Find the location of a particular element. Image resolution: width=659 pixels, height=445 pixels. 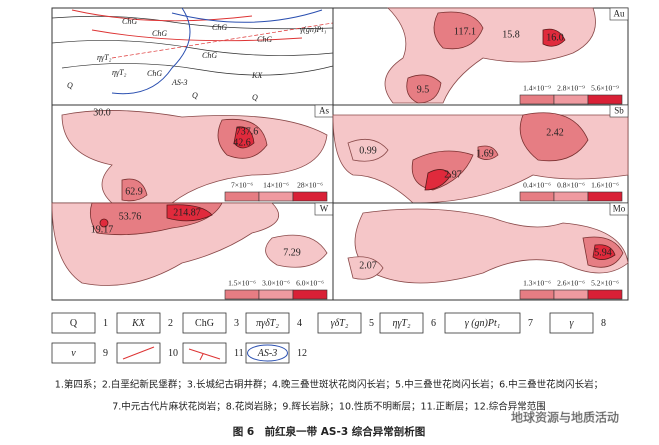

anomaly-value: 0.99 is located at coordinates (368, 150).